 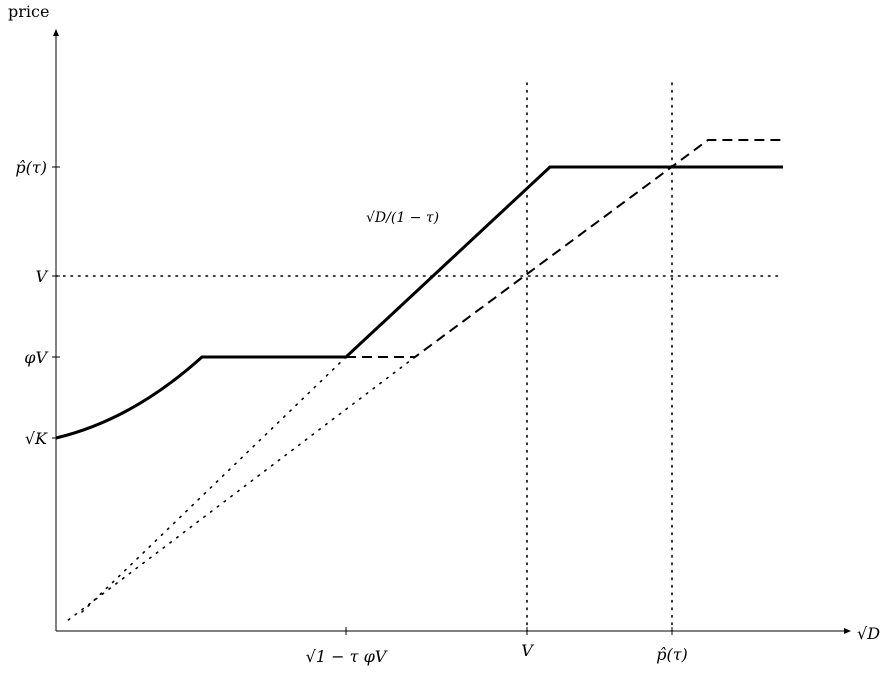 What do you see at coordinates (31, 167) in the screenshot?
I see `y-tick-label-p-hat: p̂(τ)` at bounding box center [31, 167].